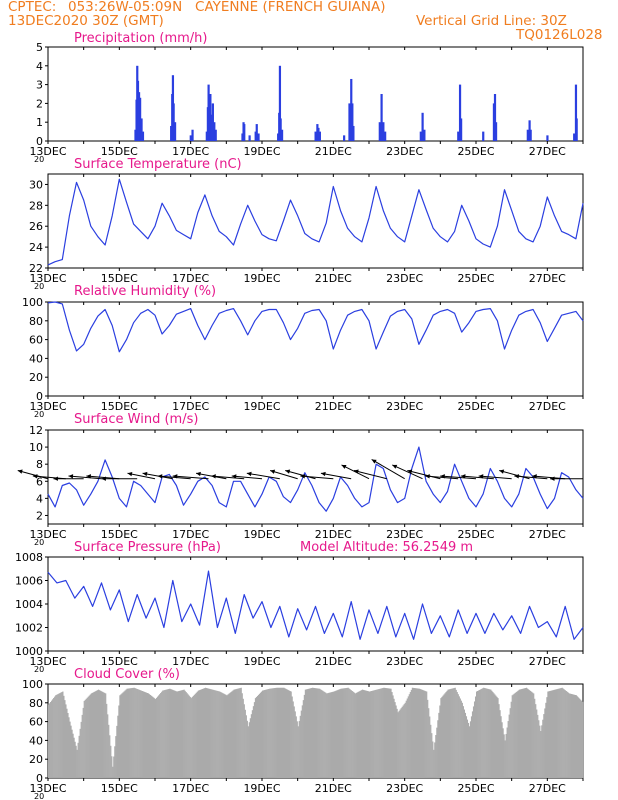  I want to click on wind-x-year-label: 20, so click(39, 542).